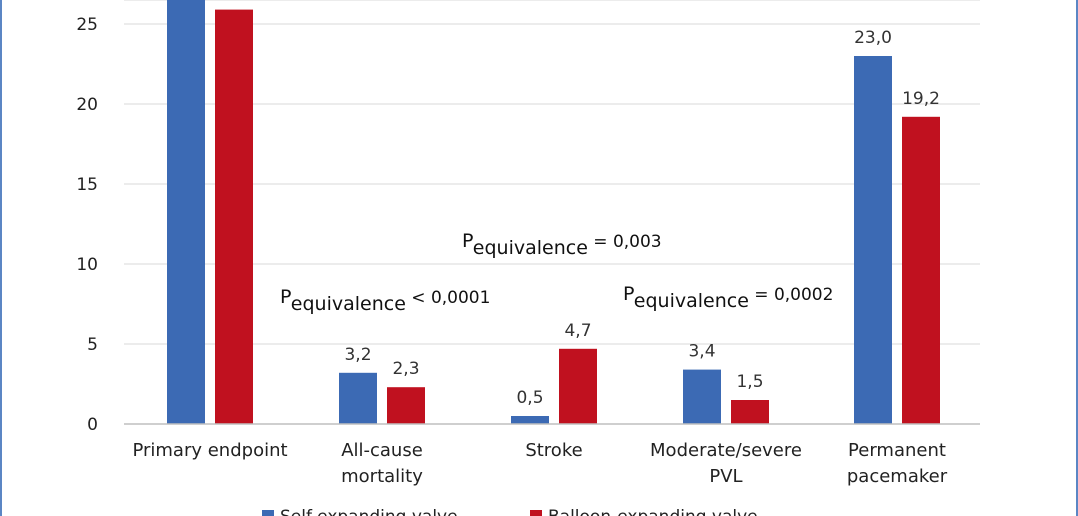 The width and height of the screenshot is (1078, 516). What do you see at coordinates (653, 511) in the screenshot?
I see `legend-label: Balloon-expanding valve` at bounding box center [653, 511].